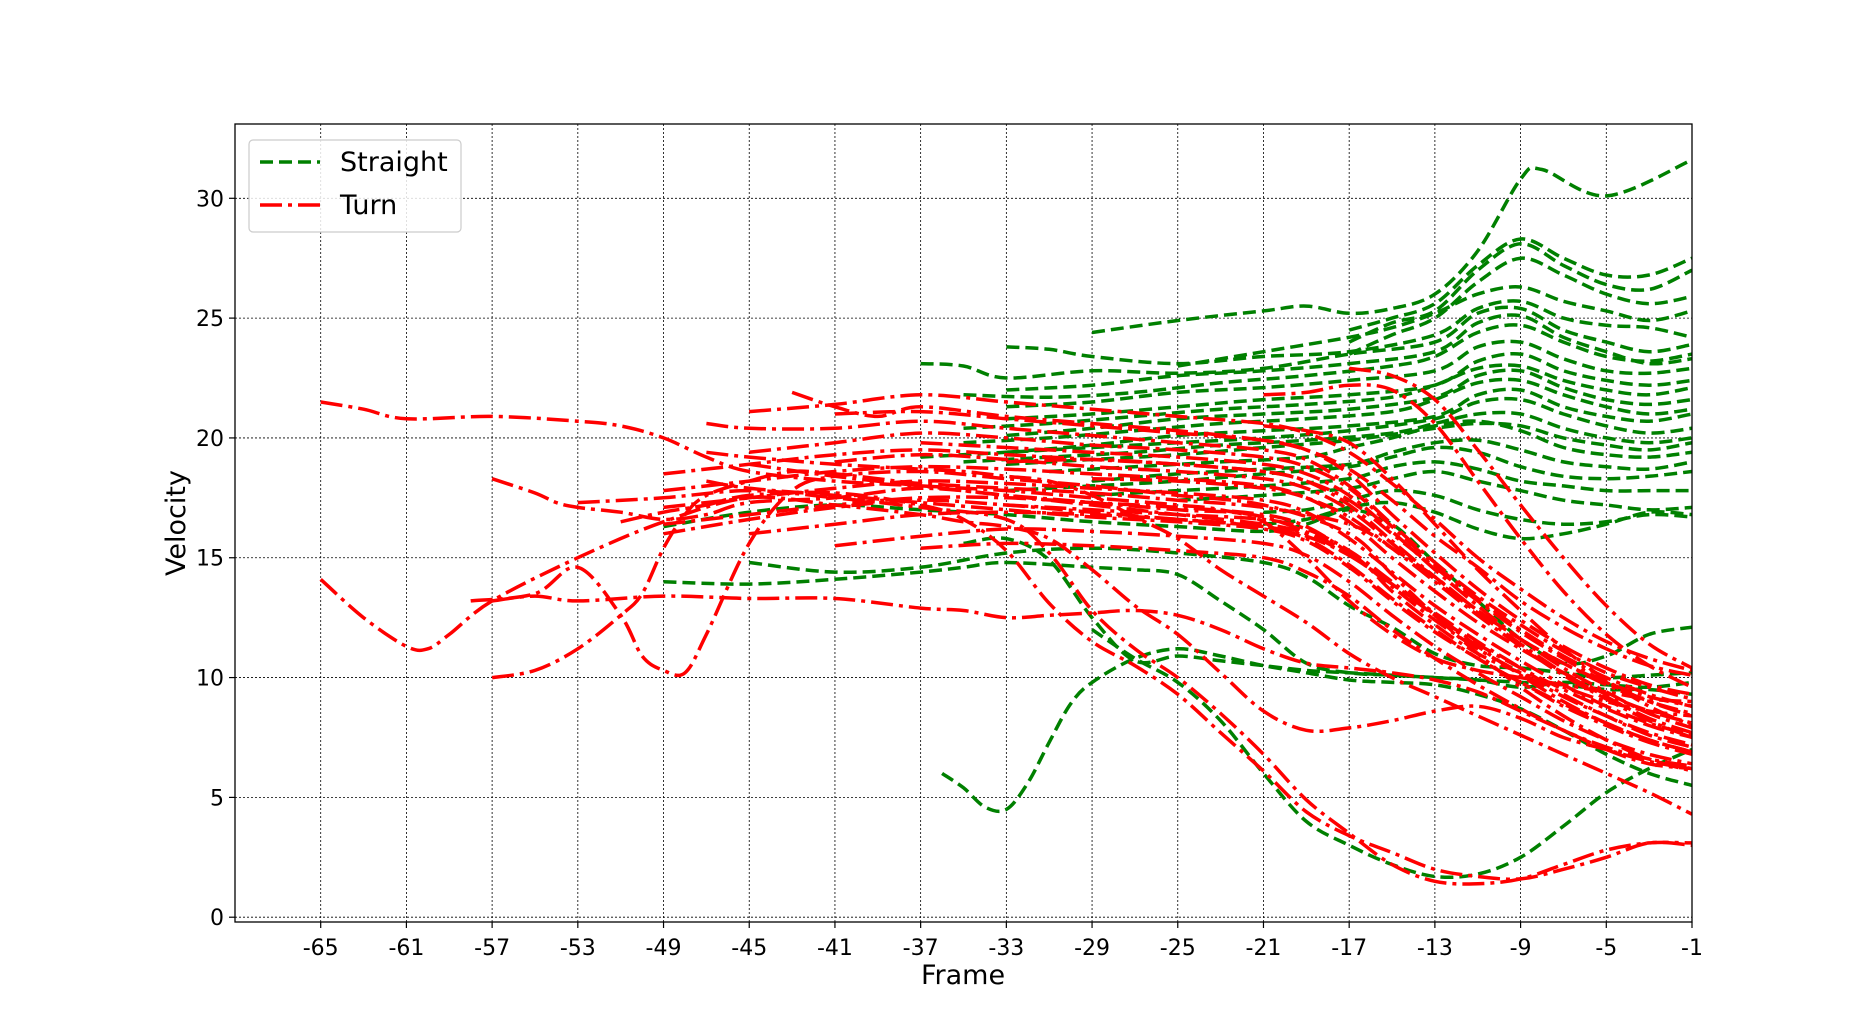  I want to click on y-axis-title: Velocity, so click(176, 523).